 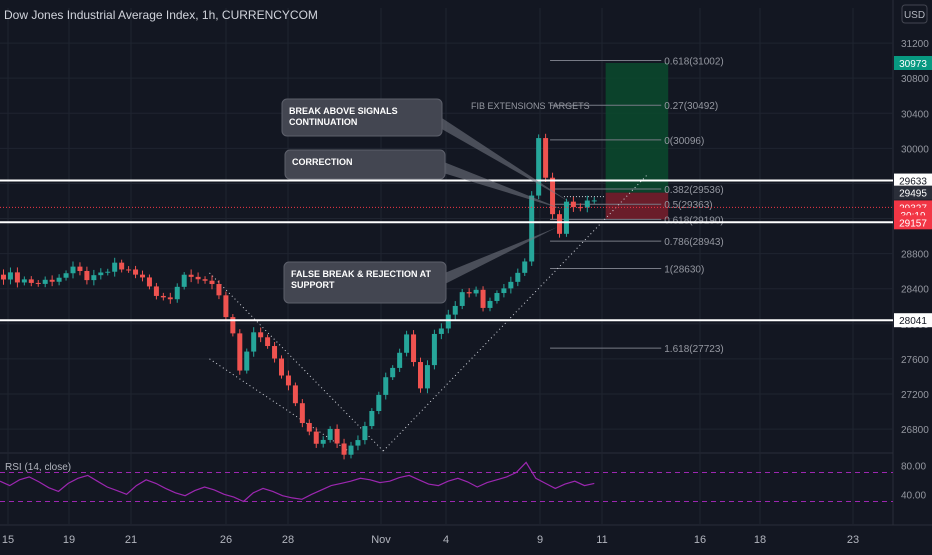 What do you see at coordinates (69, 540) in the screenshot?
I see `time-tick-label: 19` at bounding box center [69, 540].